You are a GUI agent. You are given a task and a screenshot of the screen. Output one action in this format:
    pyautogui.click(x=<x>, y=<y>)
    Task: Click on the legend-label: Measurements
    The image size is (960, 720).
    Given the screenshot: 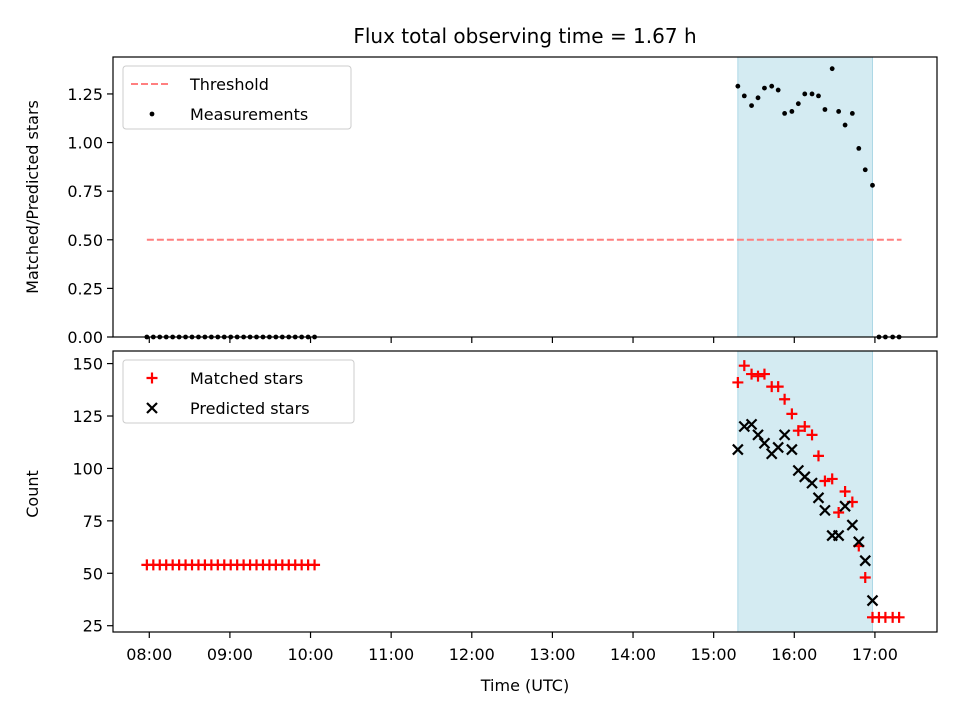 What is the action you would take?
    pyautogui.click(x=249, y=114)
    